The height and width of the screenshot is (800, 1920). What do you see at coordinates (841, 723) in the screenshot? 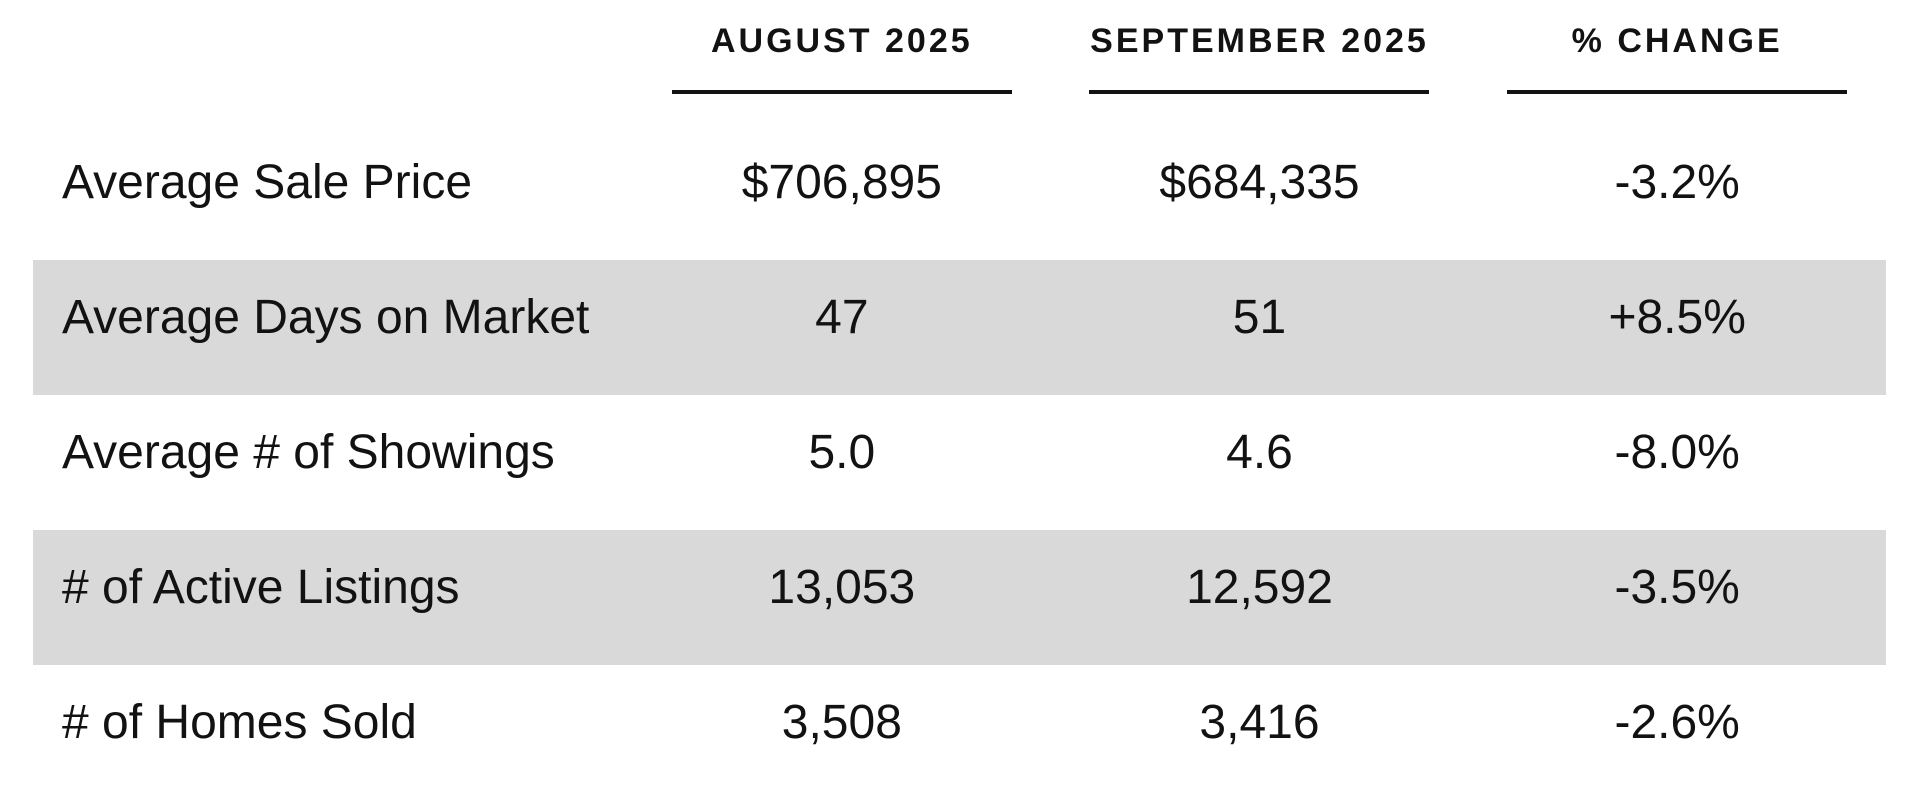
I see `value-august: 3,508` at bounding box center [841, 723].